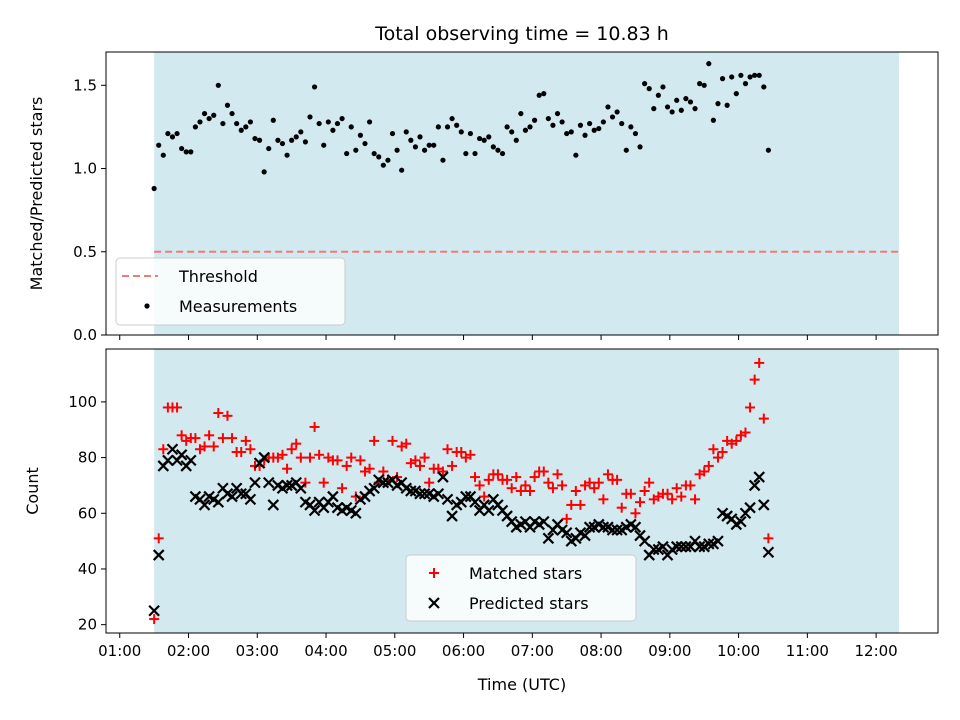 The width and height of the screenshot is (960, 720). Describe the element at coordinates (85, 252) in the screenshot. I see `top-y-tick-label: 0.5` at that location.